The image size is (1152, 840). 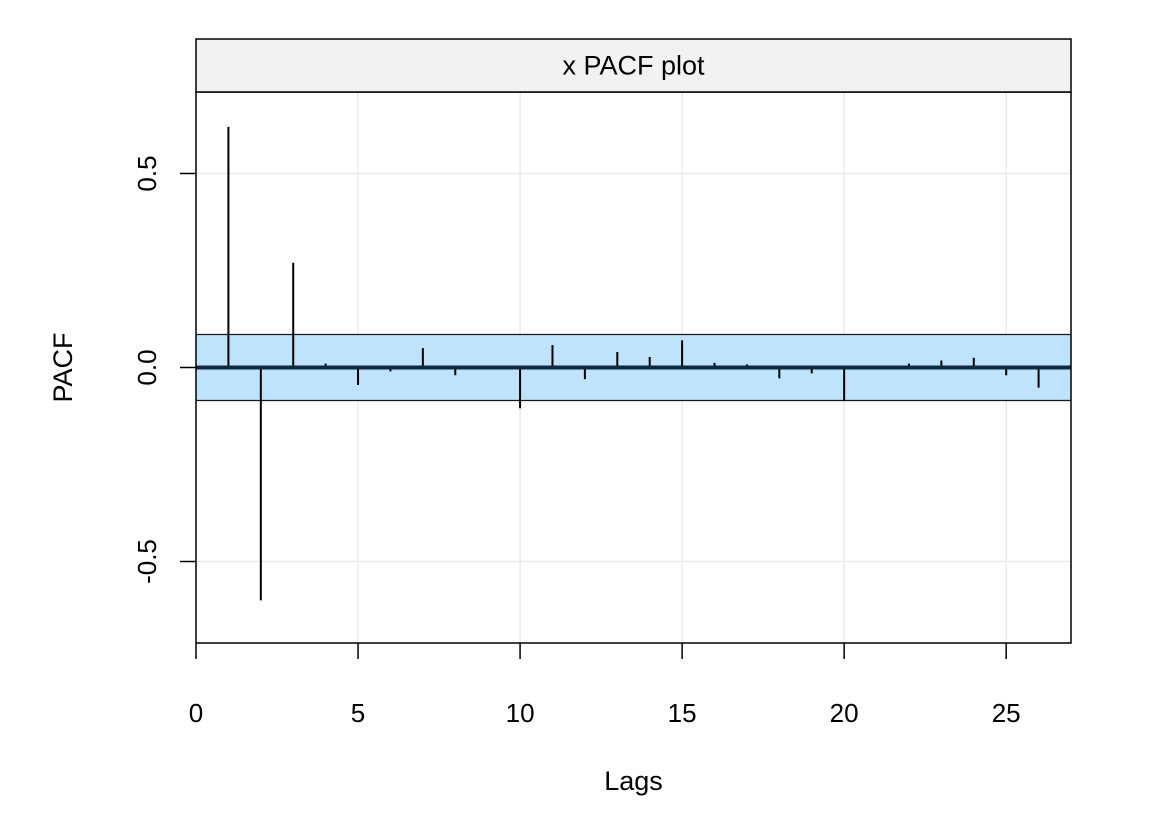 I want to click on x-axis-title: Lags, so click(x=633, y=781).